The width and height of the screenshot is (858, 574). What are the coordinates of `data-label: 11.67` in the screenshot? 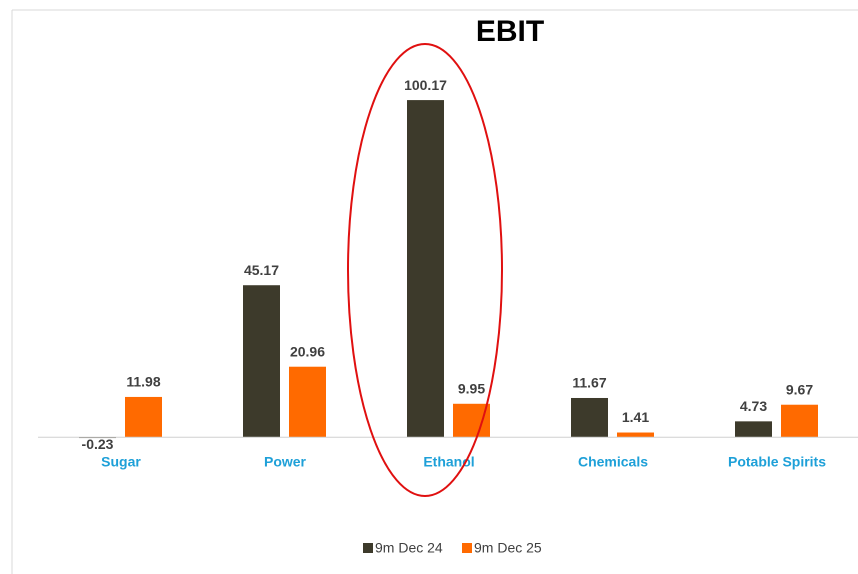 It's located at (589, 383).